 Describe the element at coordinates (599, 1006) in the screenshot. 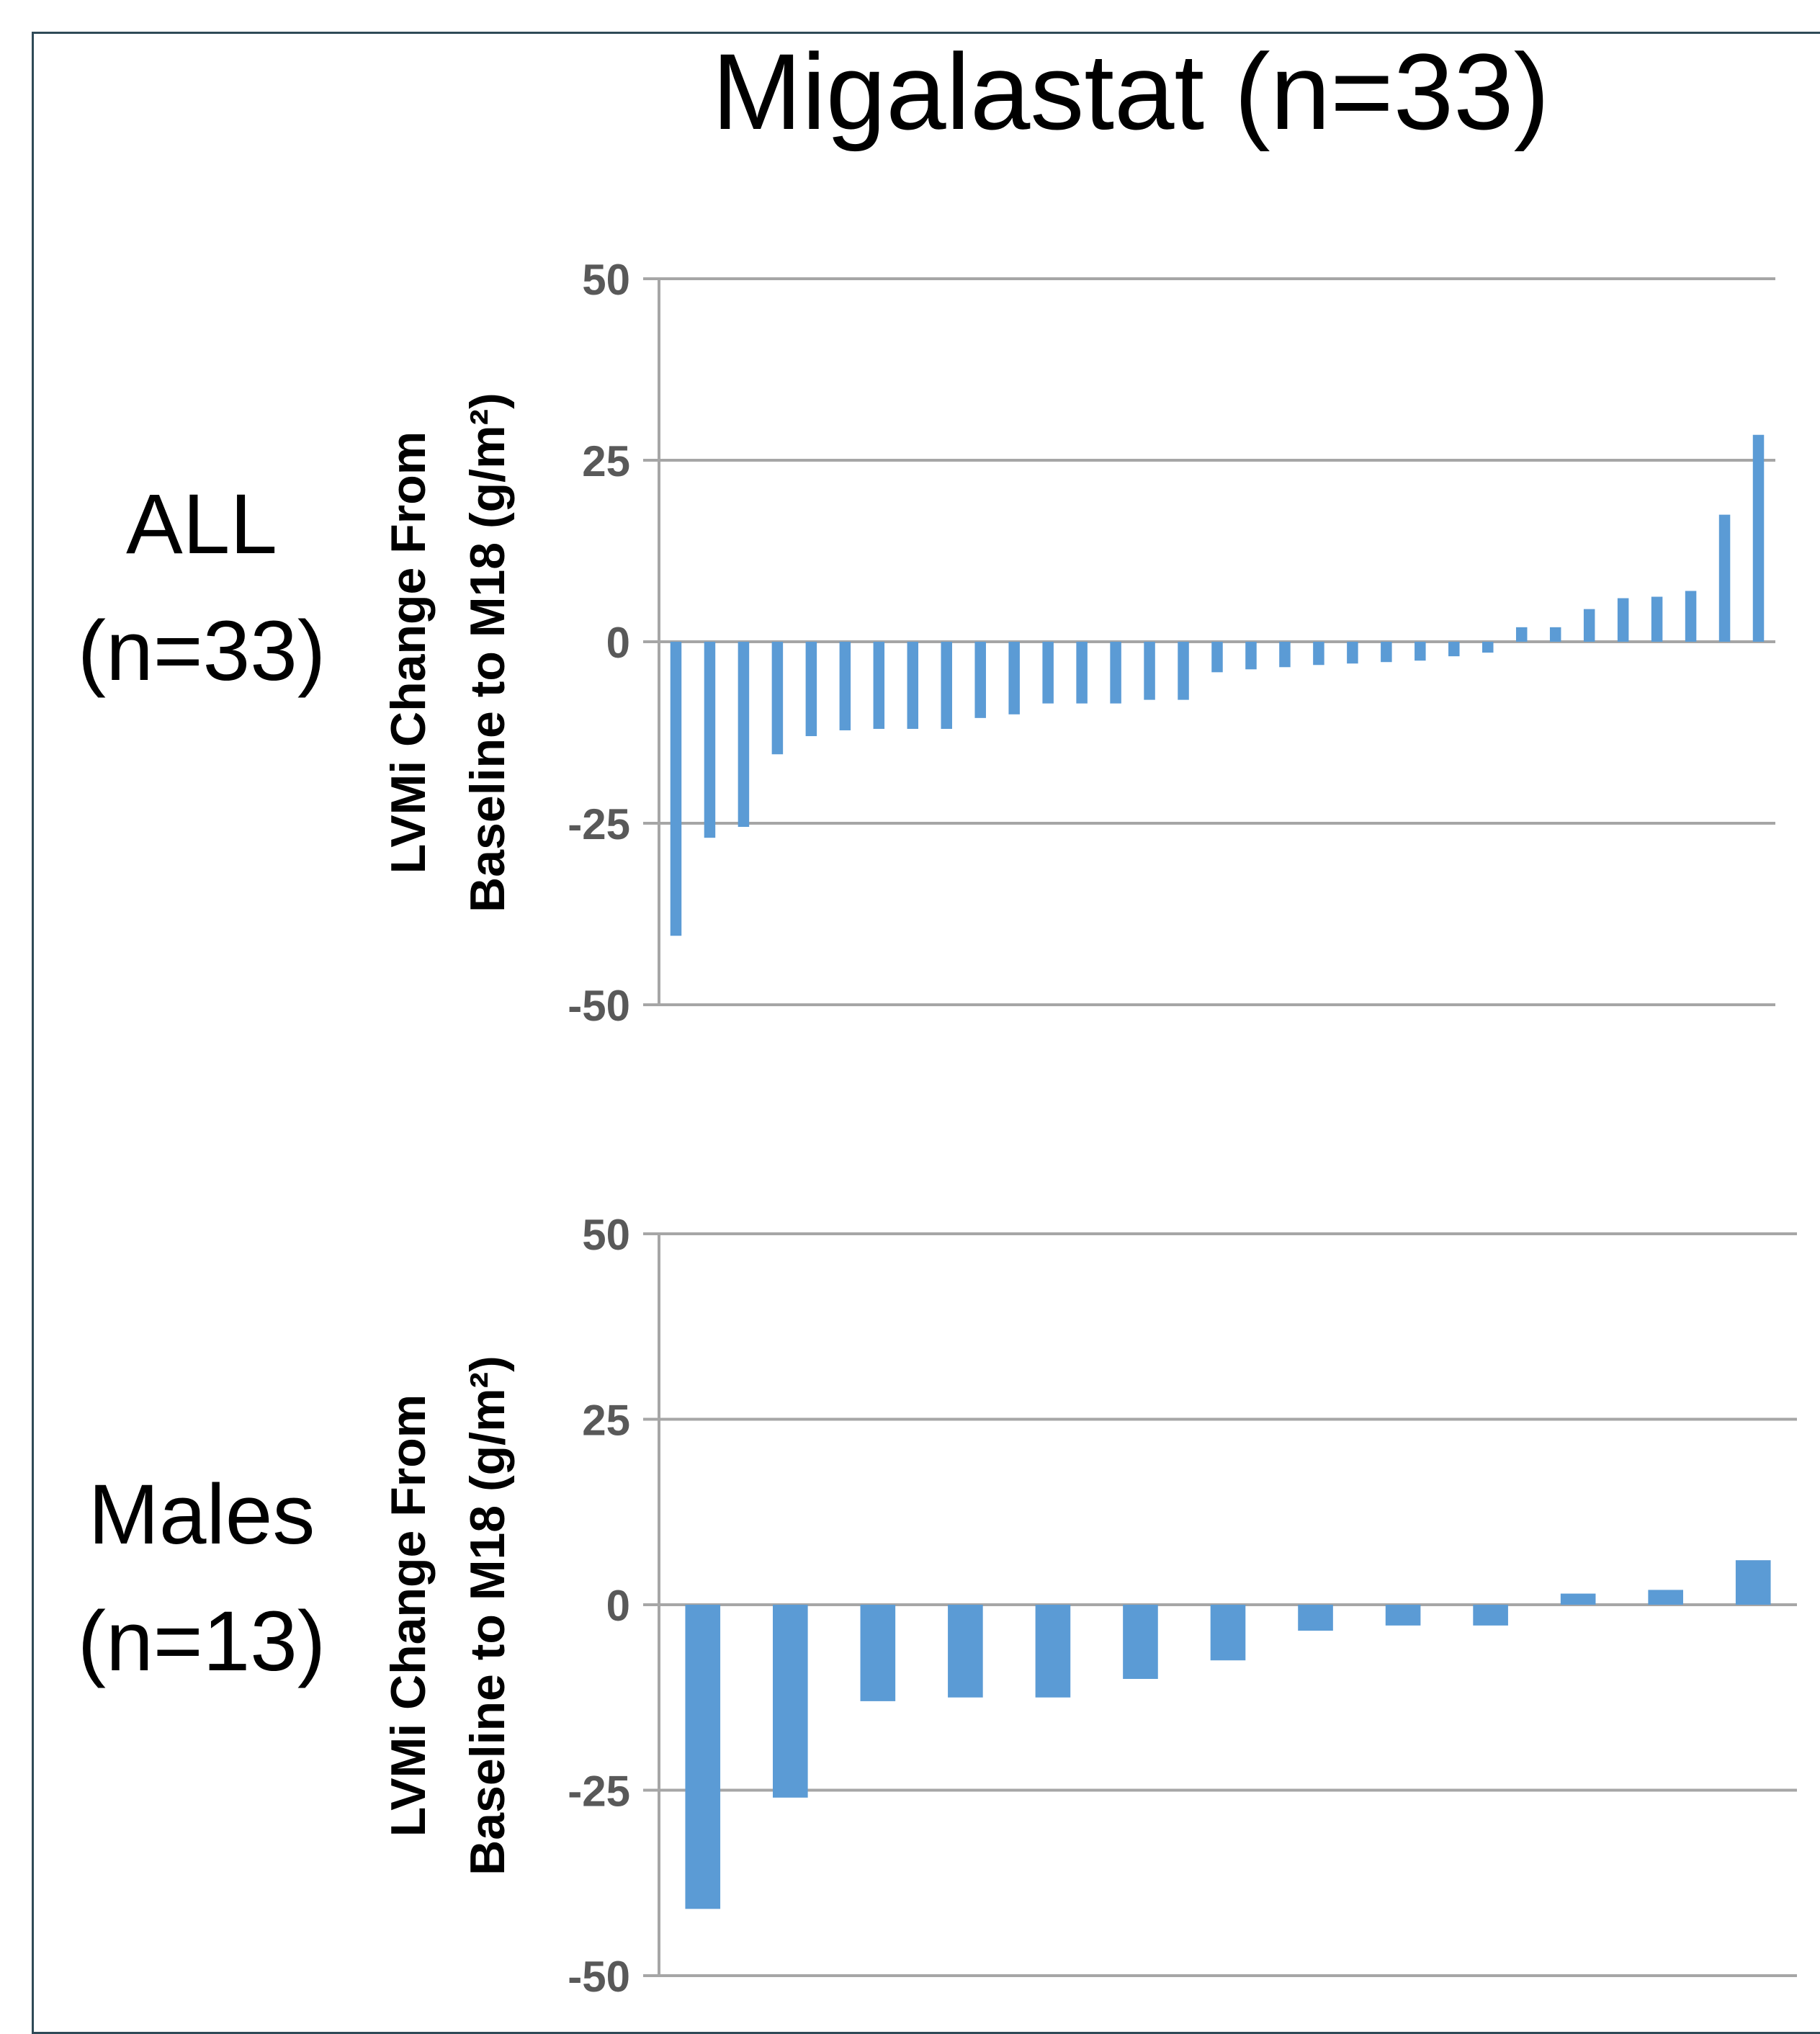

I see `all-ytick-label: -50` at that location.